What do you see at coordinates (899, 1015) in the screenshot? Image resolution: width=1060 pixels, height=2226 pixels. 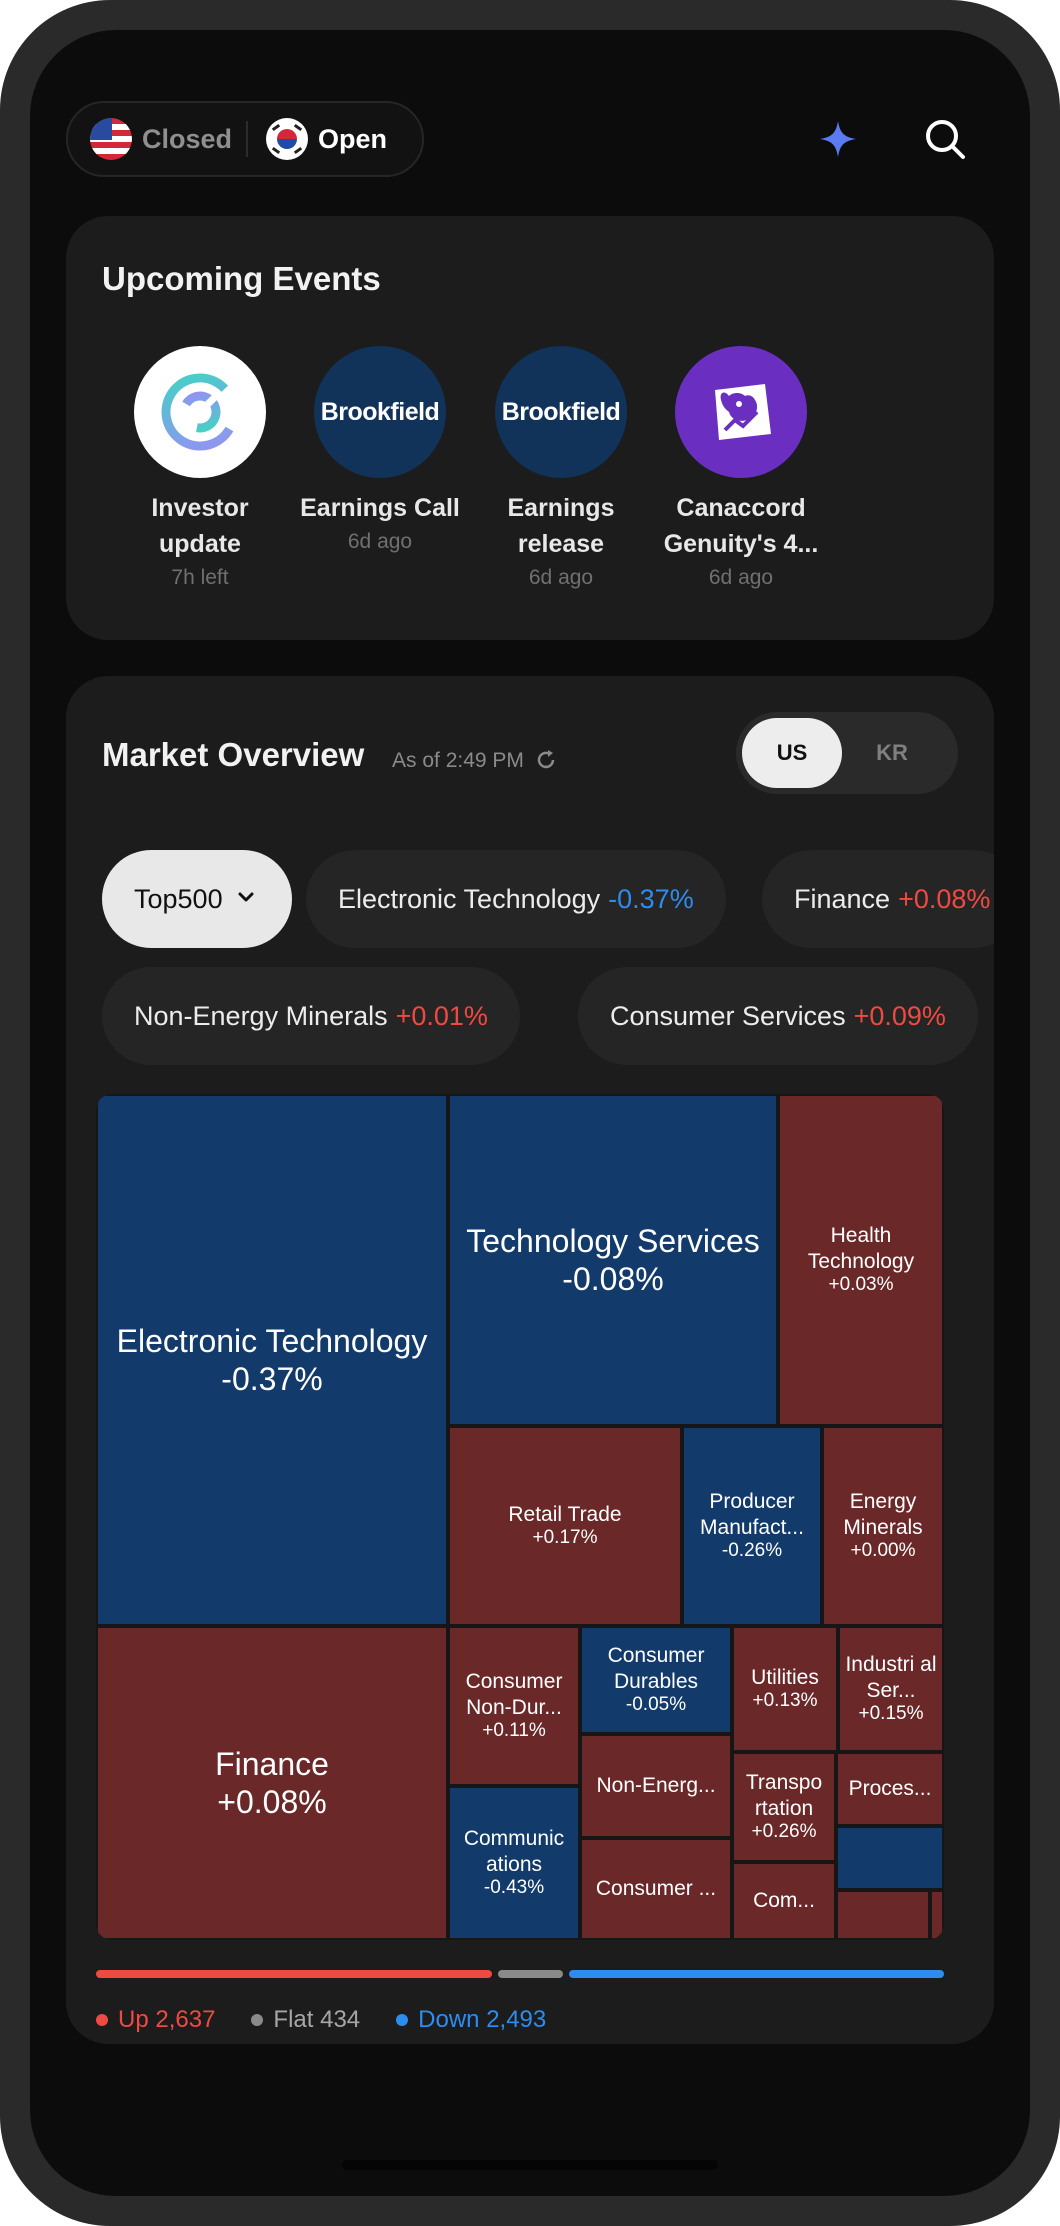 I see `chip-change: +0.09%` at bounding box center [899, 1015].